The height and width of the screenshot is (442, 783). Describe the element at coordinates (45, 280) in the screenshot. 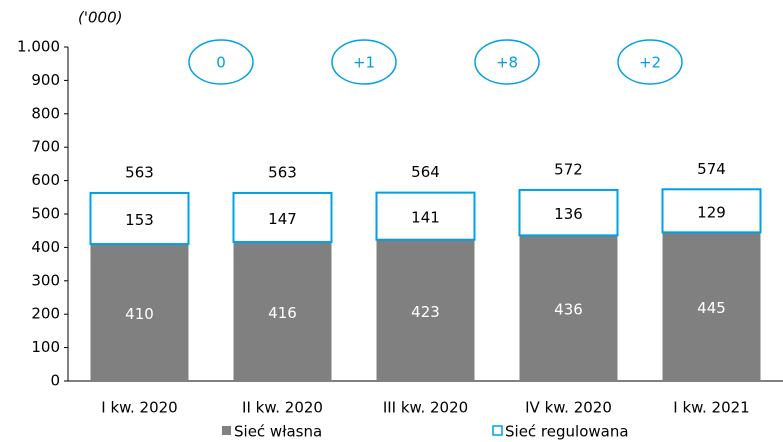

I see `y-tick-label: 300` at that location.